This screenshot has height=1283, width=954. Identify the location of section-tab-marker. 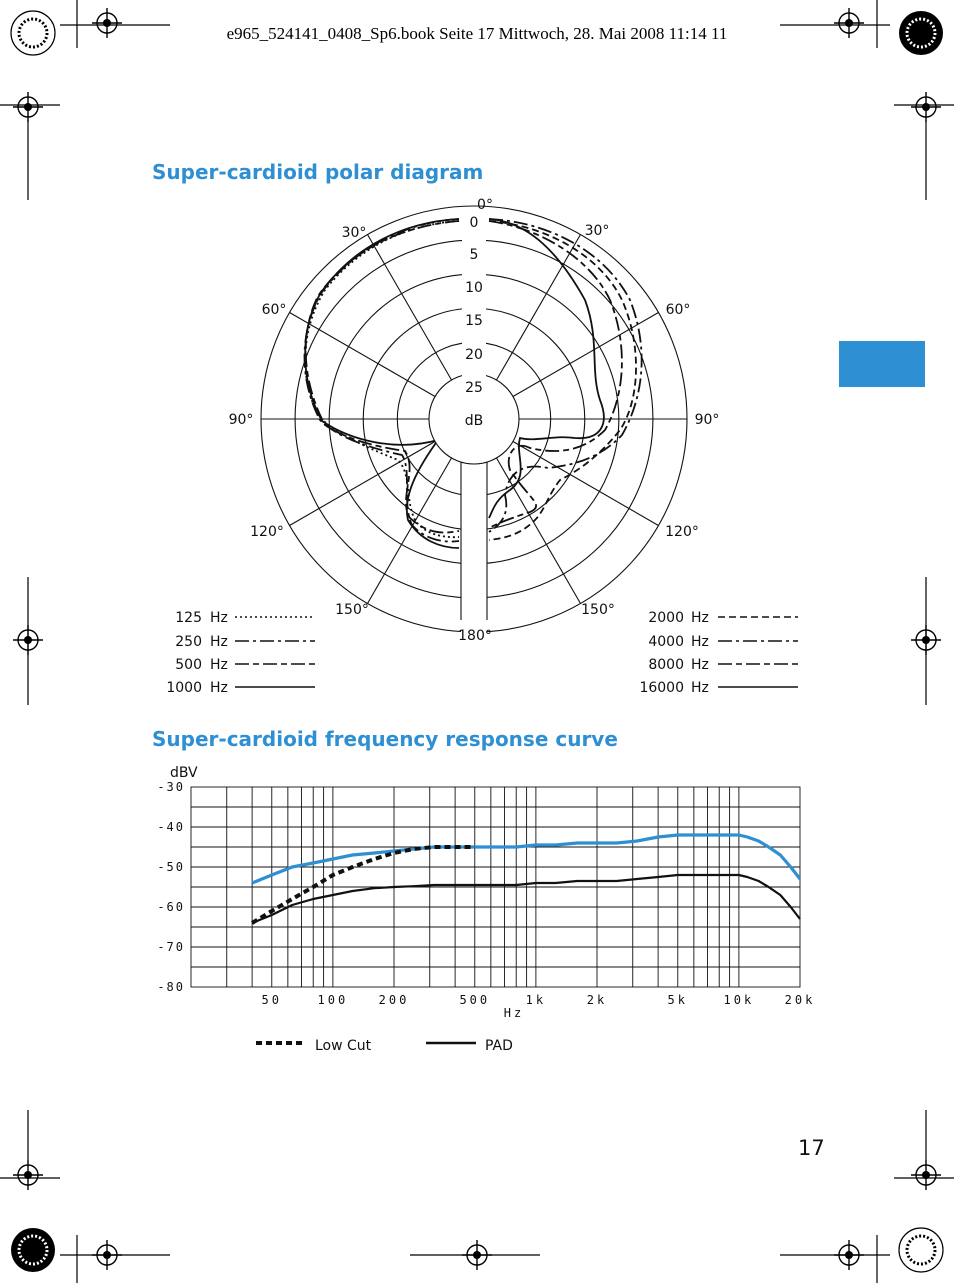
(882, 364).